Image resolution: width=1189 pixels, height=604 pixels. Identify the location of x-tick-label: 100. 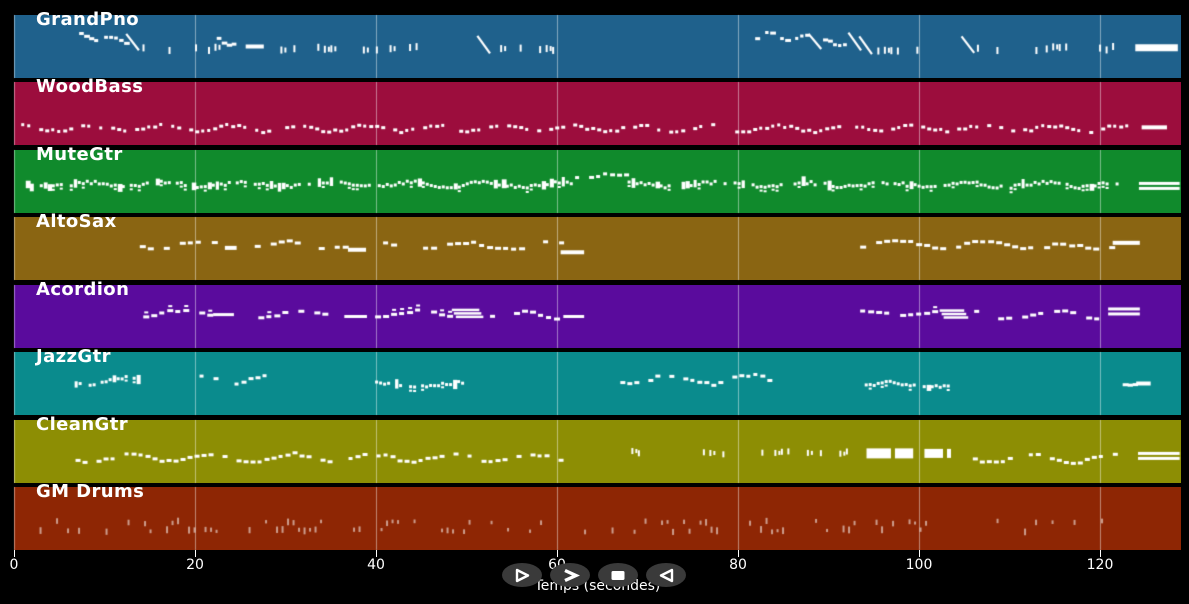
(919, 565).